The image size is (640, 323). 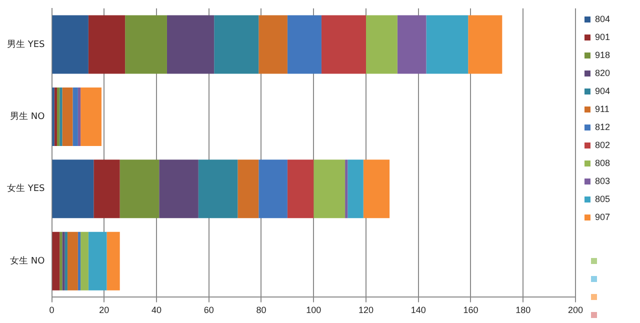 What do you see at coordinates (314, 310) in the screenshot?
I see `x-tick-label: 100` at bounding box center [314, 310].